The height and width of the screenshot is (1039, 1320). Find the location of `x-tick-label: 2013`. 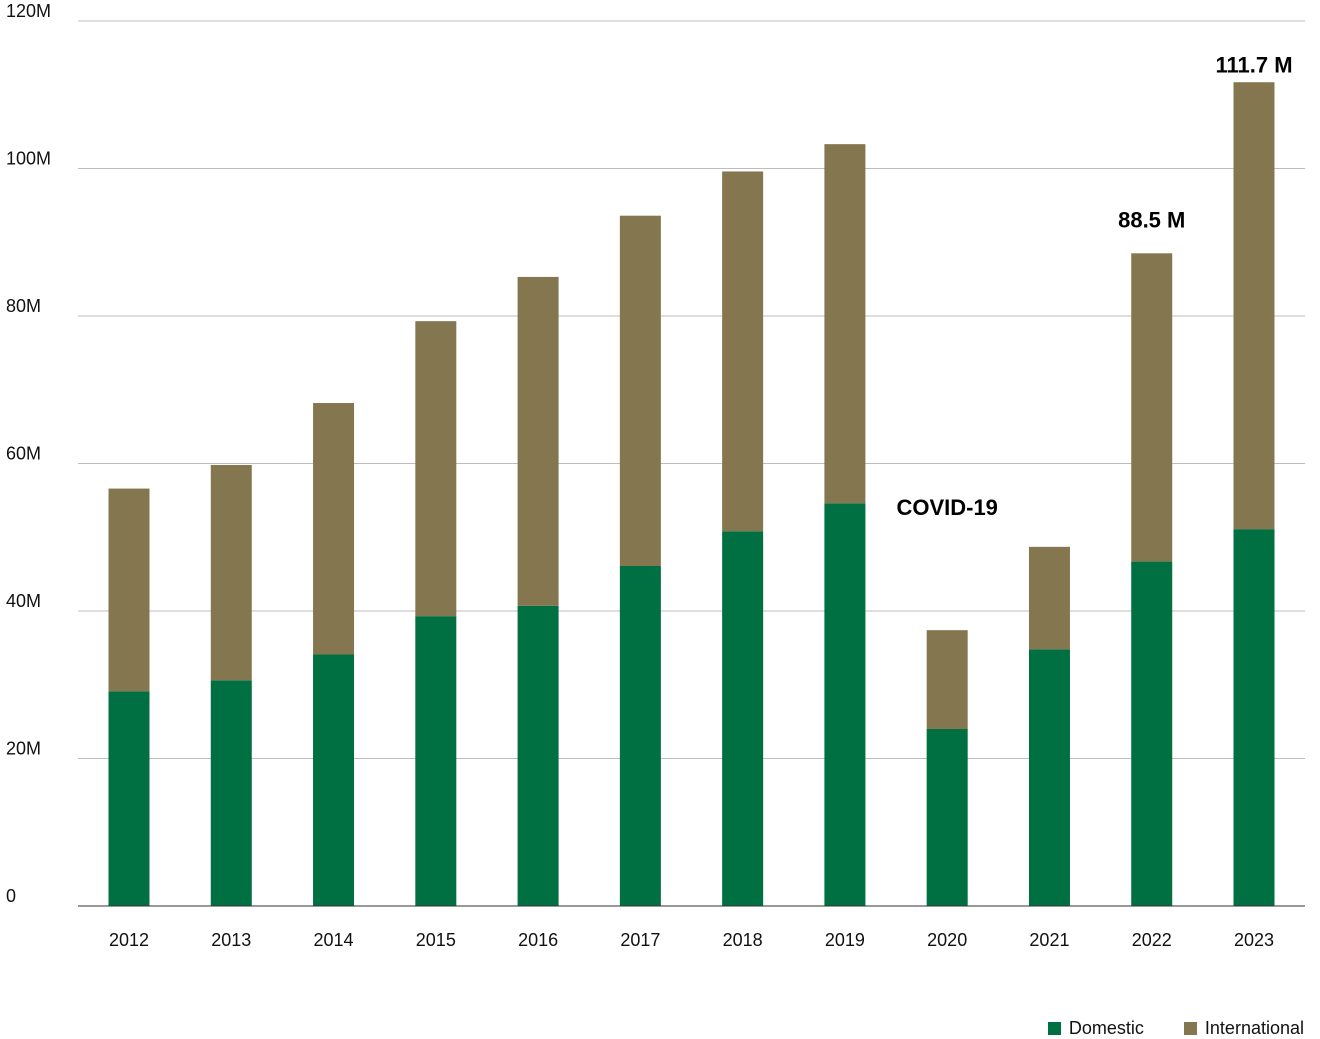

x-tick-label: 2013 is located at coordinates (231, 940).